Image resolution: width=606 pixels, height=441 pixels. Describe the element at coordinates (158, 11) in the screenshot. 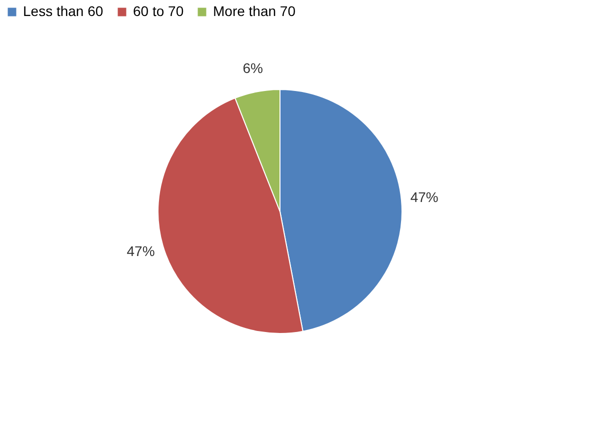

I see `legend-label: 60 to 70` at that location.